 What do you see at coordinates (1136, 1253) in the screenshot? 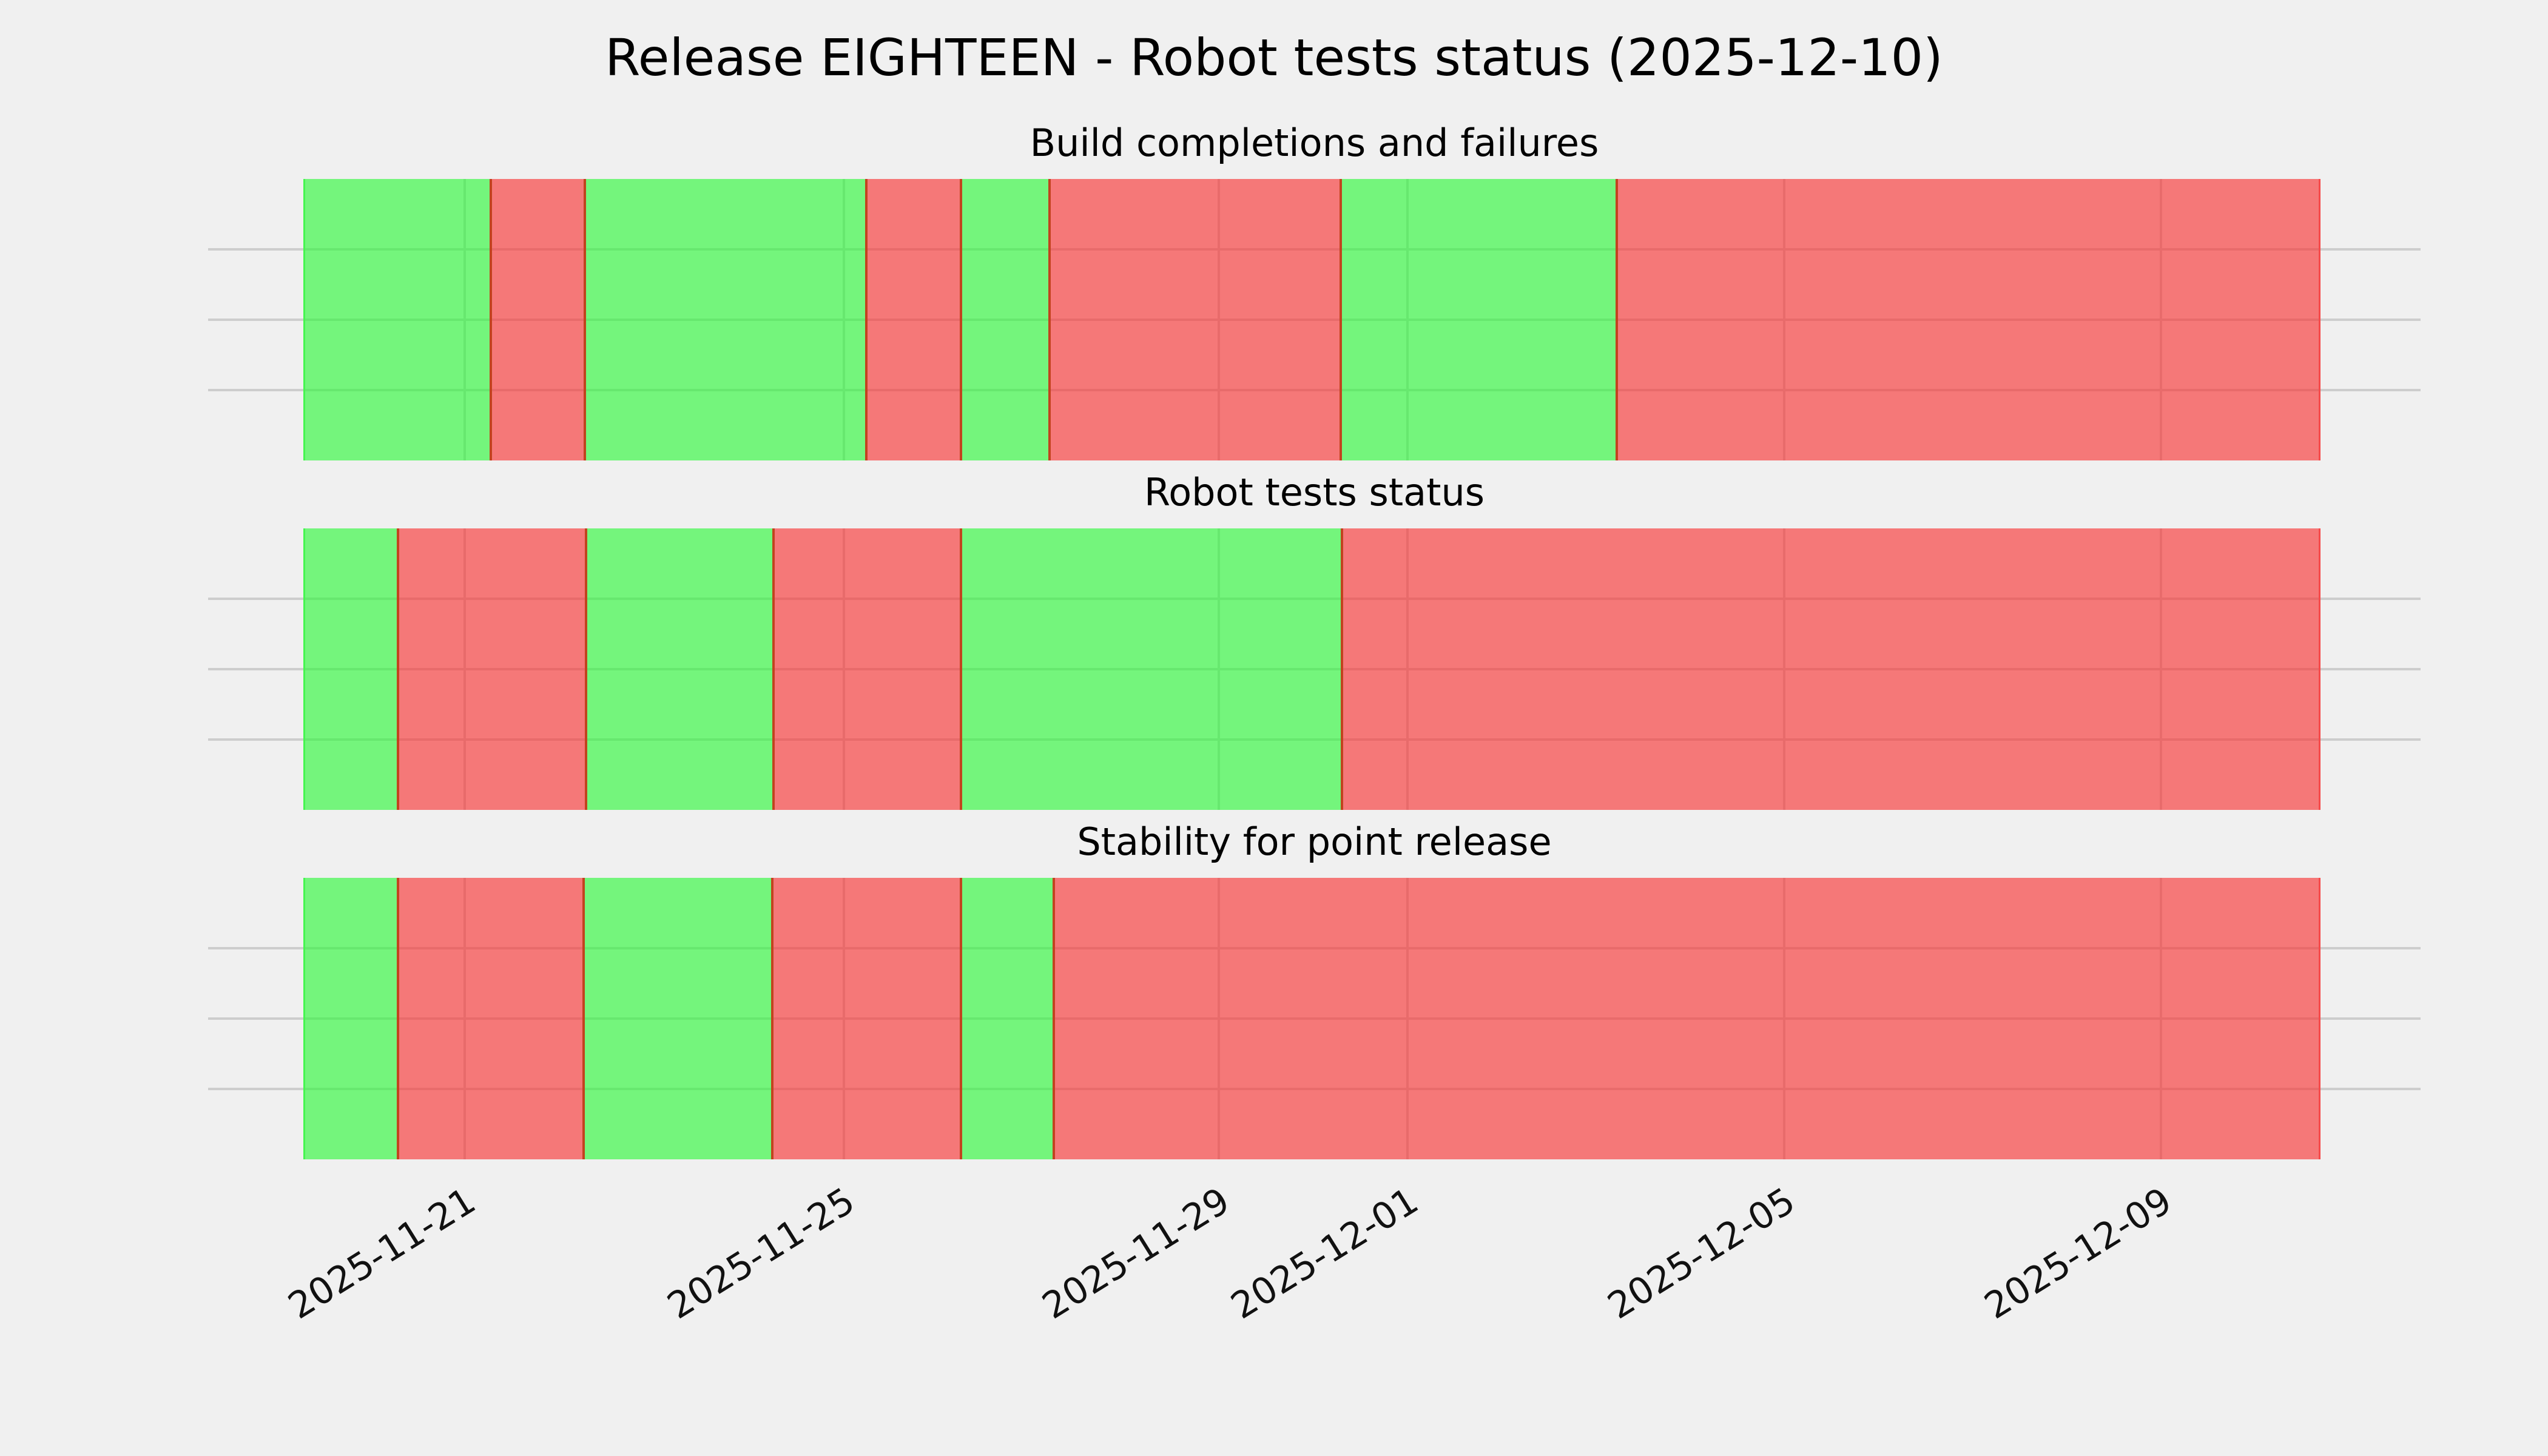
I see `x-tick-label: 2025-11-29` at bounding box center [1136, 1253].